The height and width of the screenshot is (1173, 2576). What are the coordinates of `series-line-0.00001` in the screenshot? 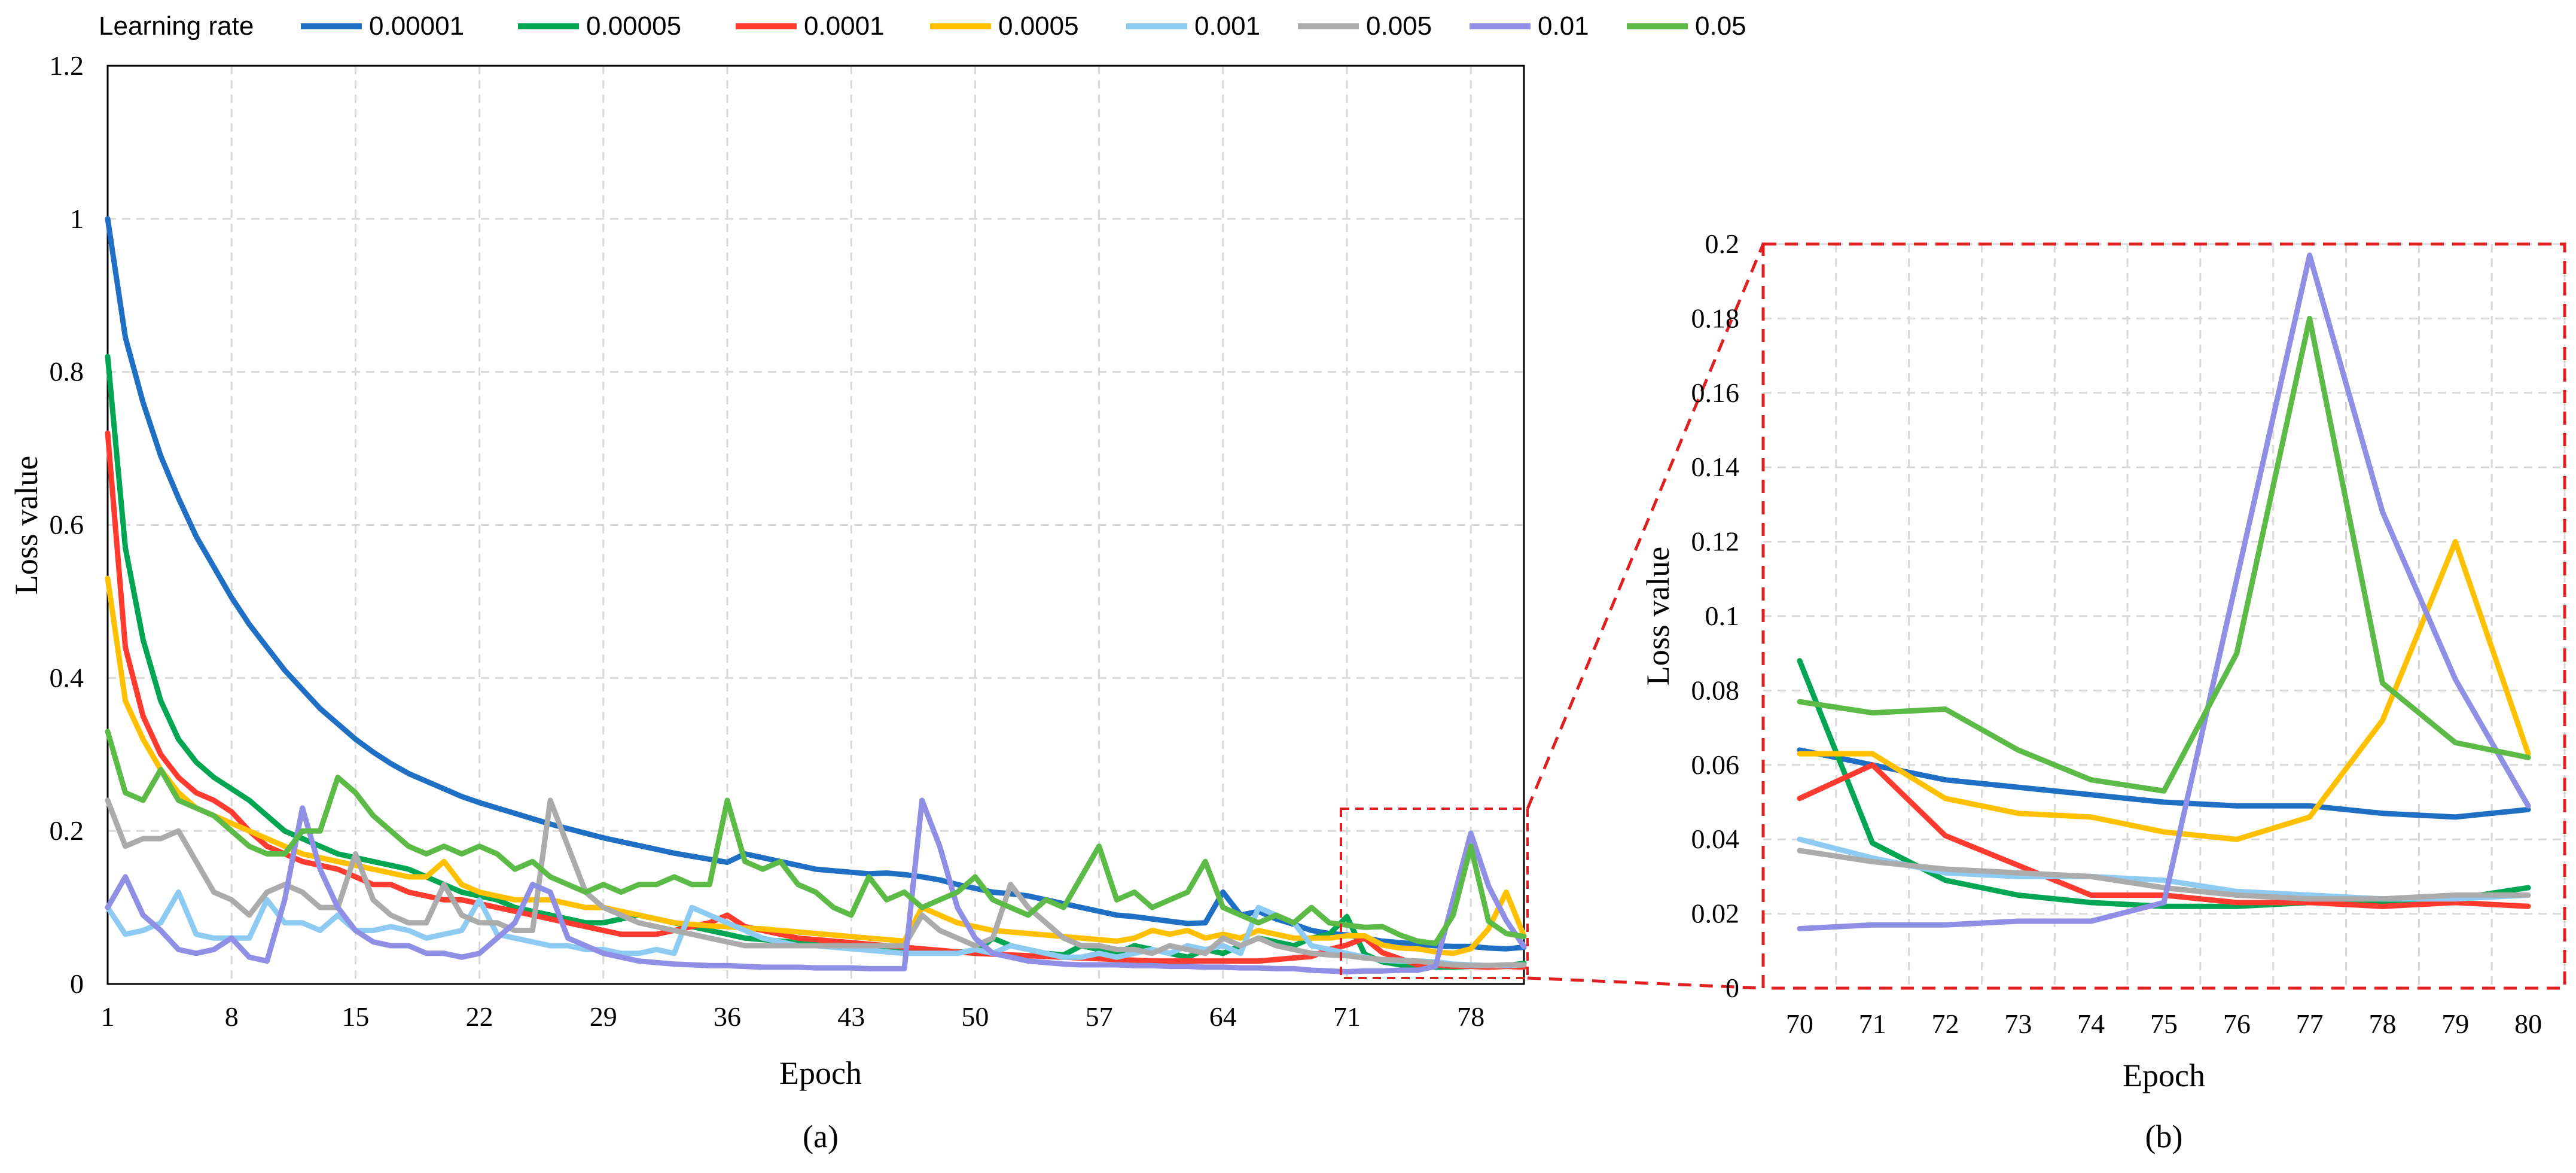 It's located at (2164, 783).